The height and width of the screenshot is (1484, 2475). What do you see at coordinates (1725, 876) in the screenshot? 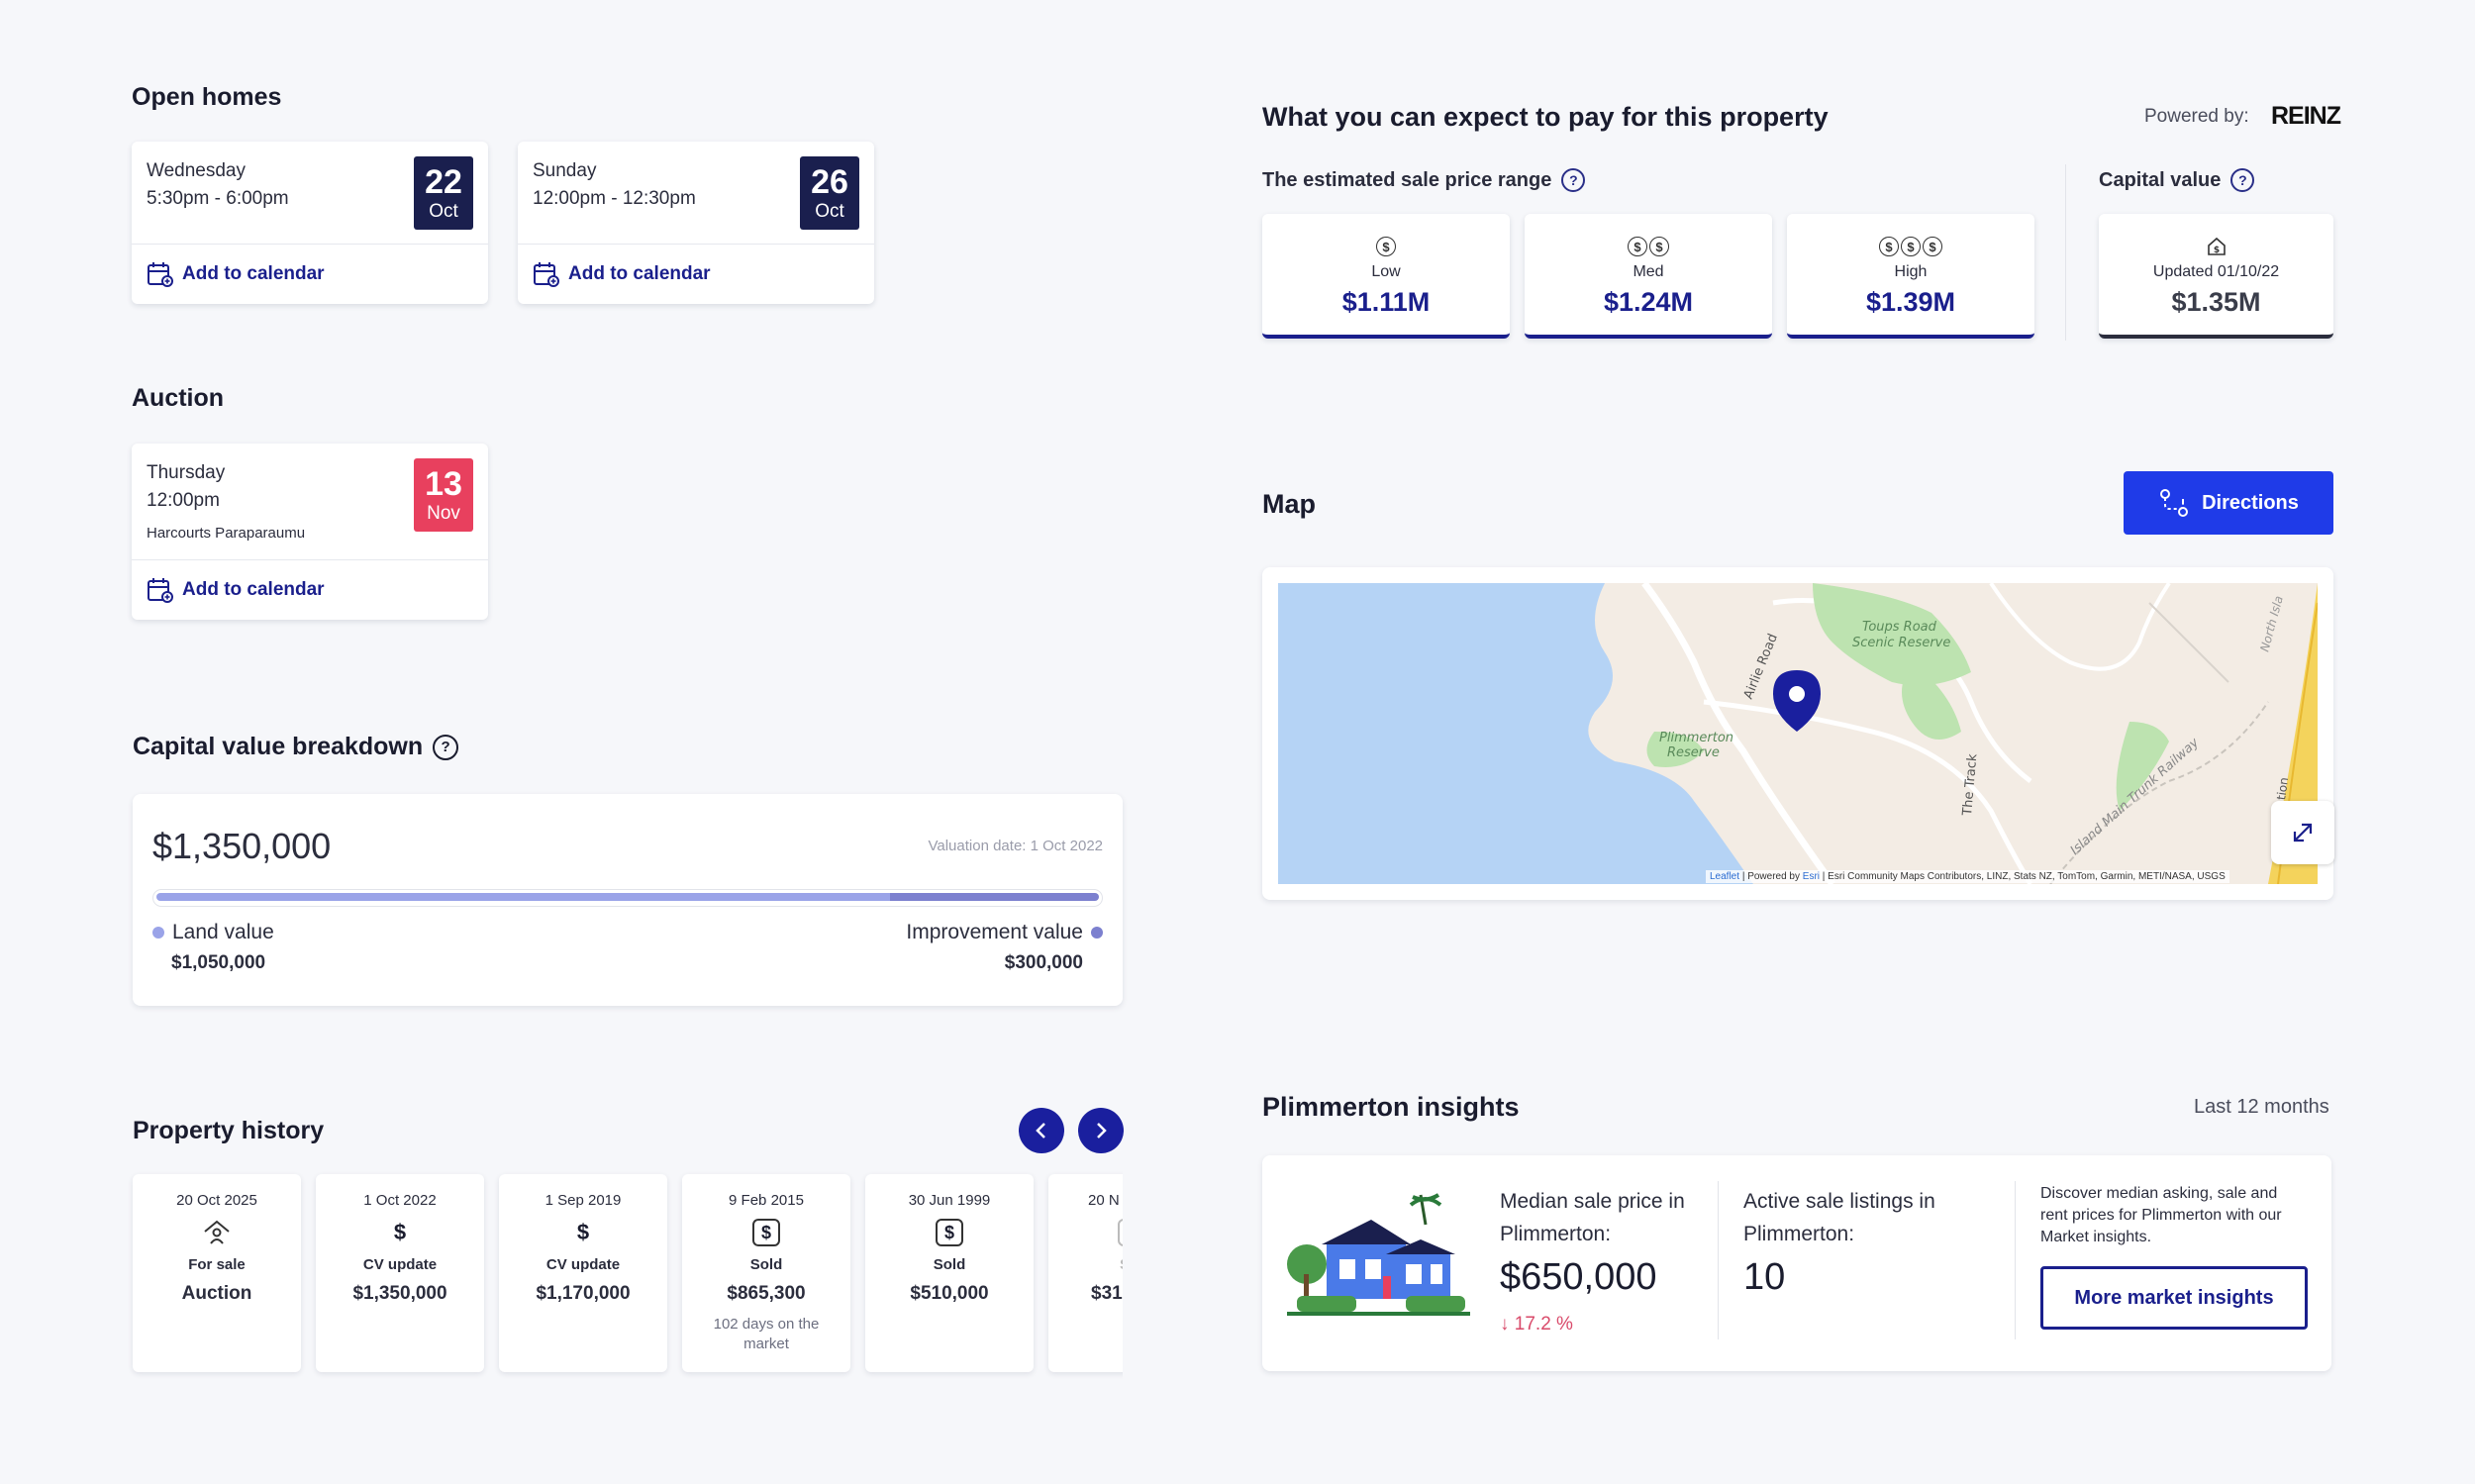
I see `leaflet-link: Leaflet` at bounding box center [1725, 876].